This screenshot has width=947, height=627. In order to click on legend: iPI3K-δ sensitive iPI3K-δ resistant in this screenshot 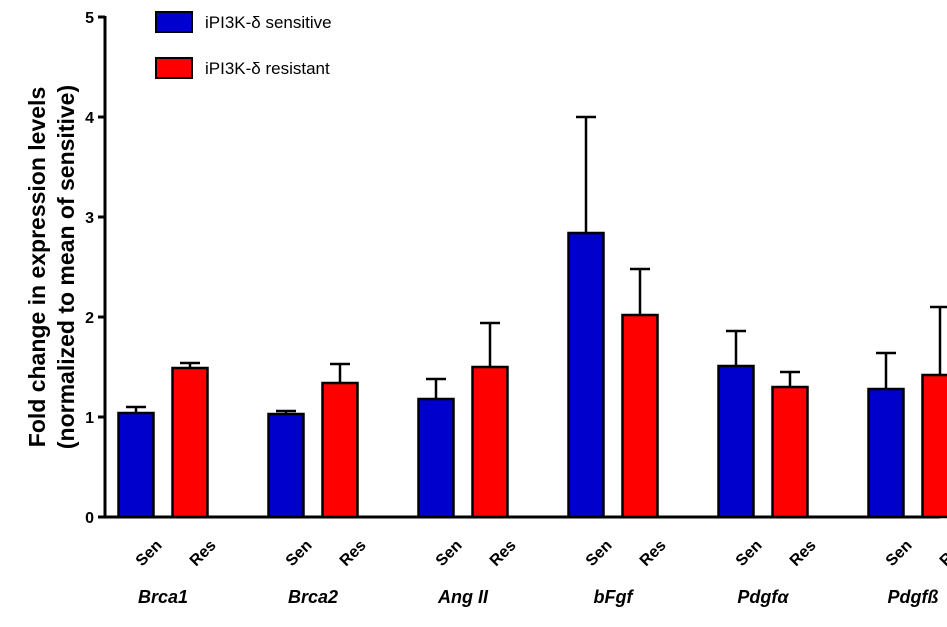, I will do `click(244, 45)`.